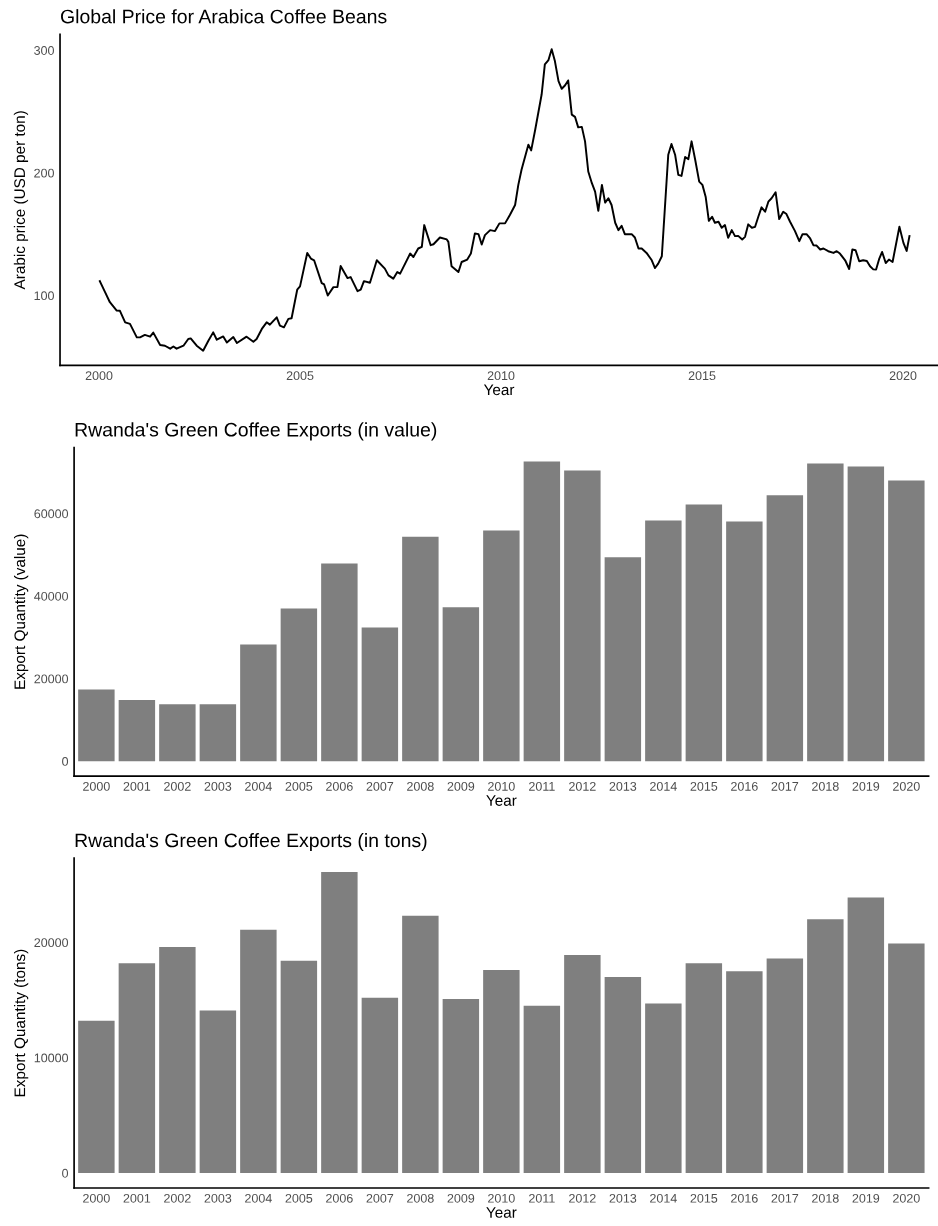  Describe the element at coordinates (744, 1198) in the screenshot. I see `x-tick-label: 2016` at that location.